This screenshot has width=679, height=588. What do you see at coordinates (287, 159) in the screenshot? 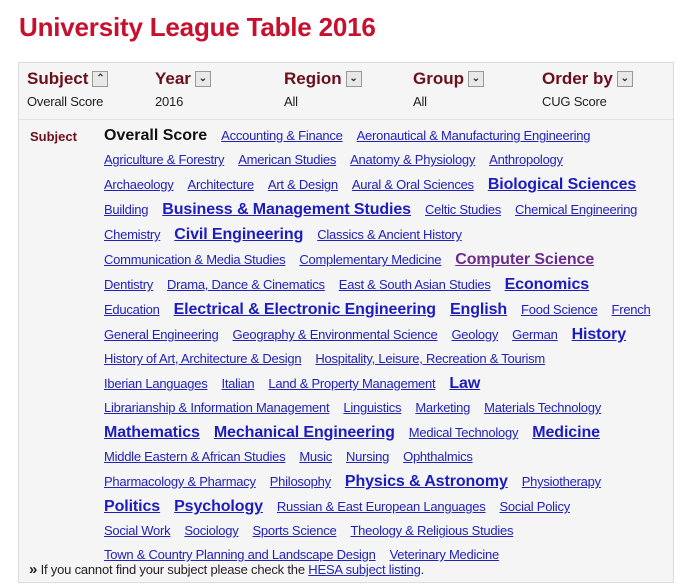
I see `subject-link: American Studies` at bounding box center [287, 159].